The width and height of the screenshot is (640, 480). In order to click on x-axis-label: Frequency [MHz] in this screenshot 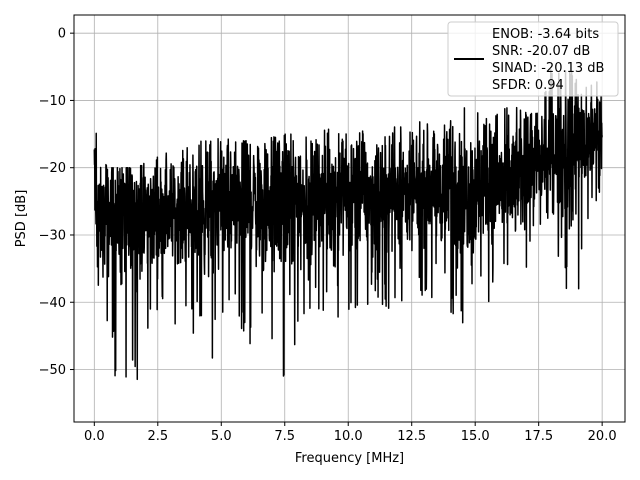, I will do `click(349, 458)`.